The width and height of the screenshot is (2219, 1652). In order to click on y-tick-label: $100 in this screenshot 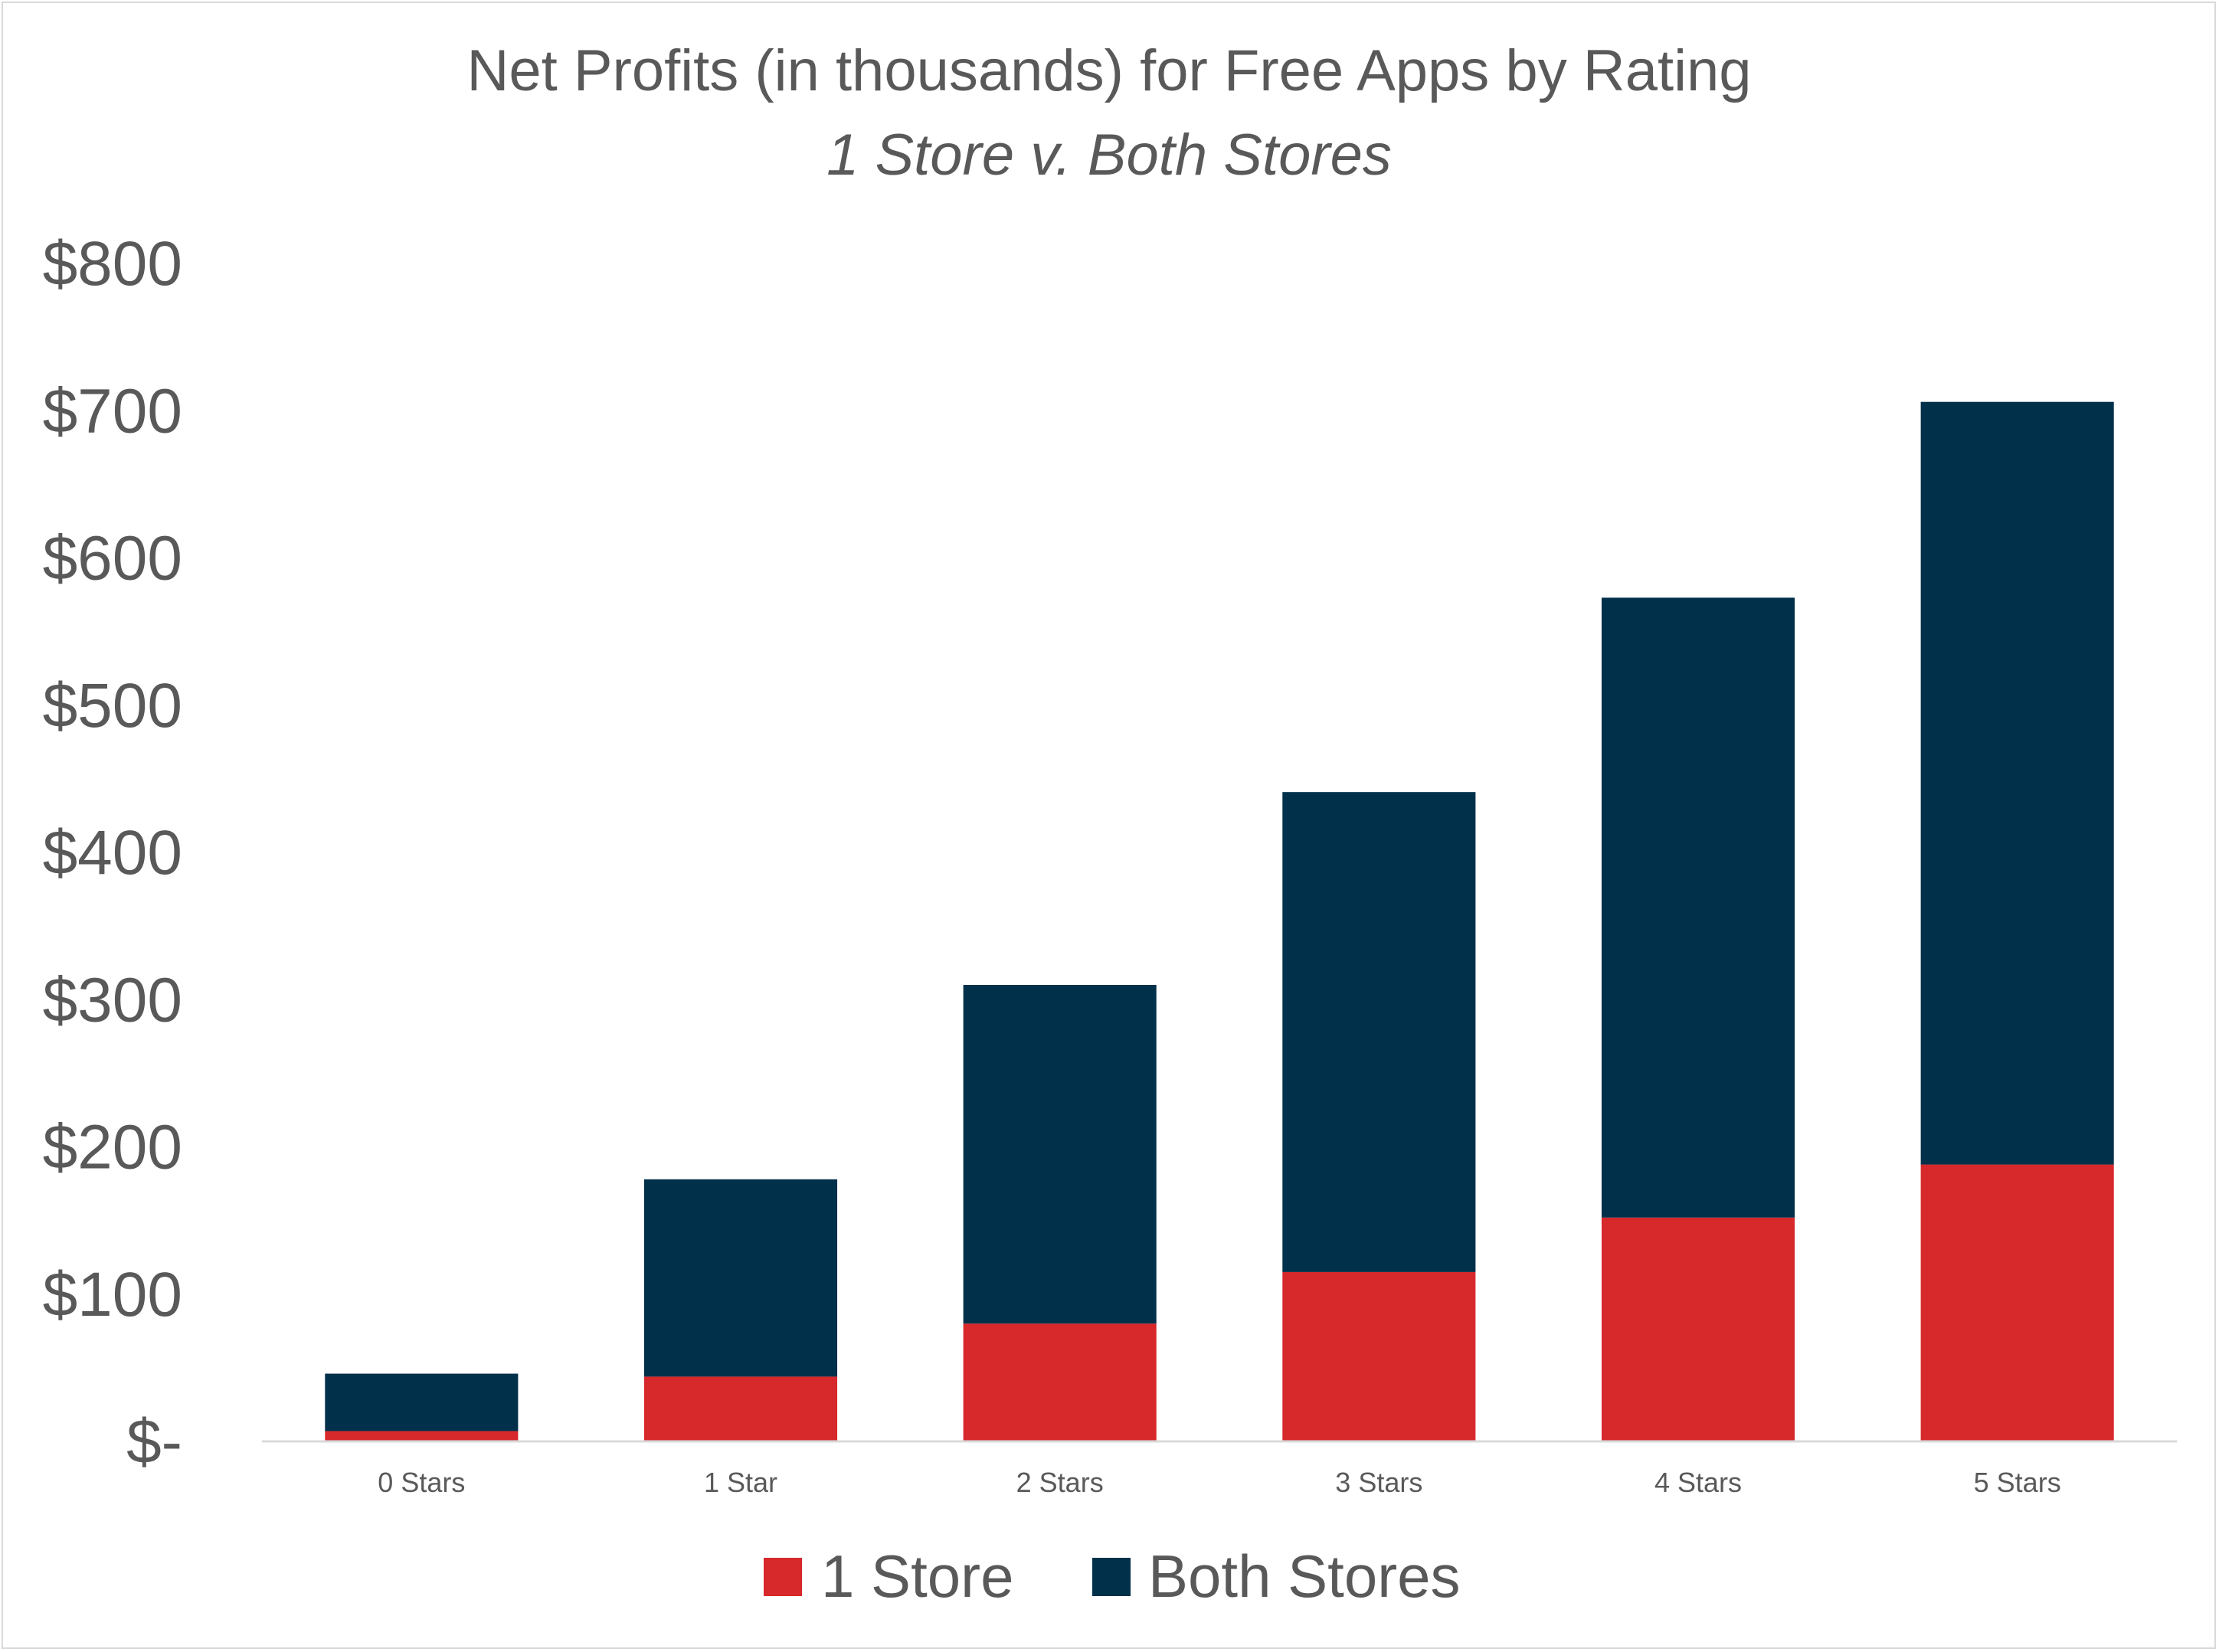, I will do `click(112, 1295)`.